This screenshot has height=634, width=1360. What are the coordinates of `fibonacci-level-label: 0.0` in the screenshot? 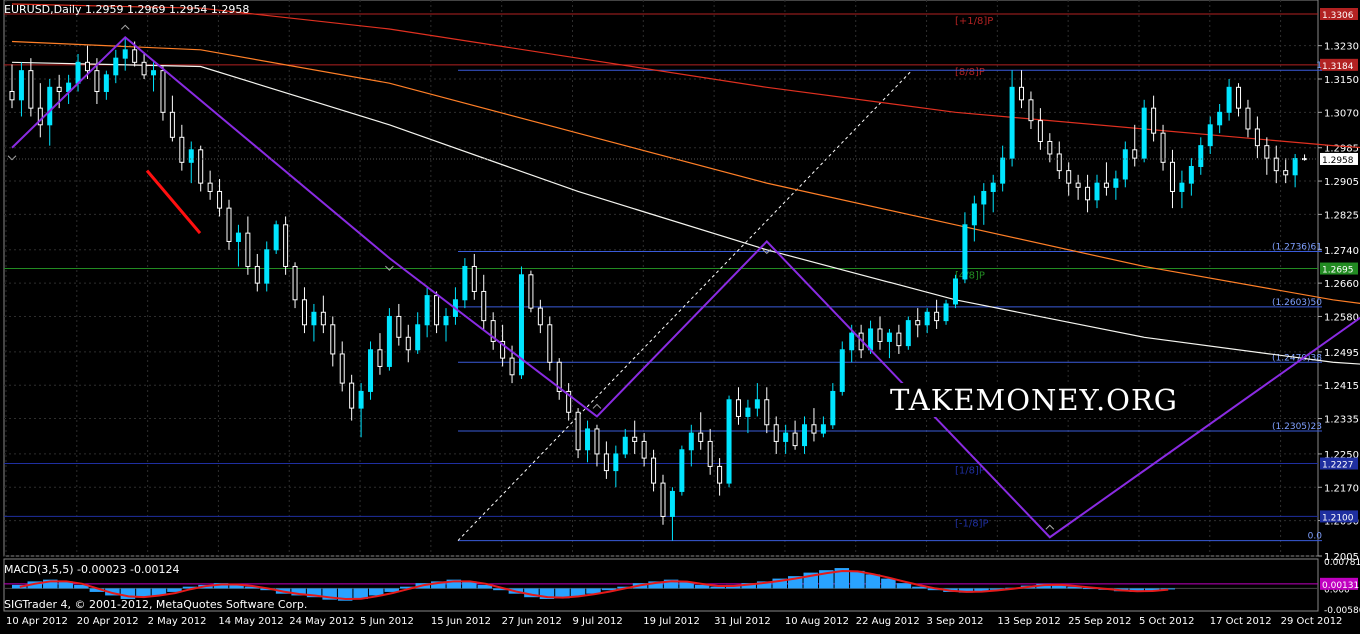 It's located at (1315, 537).